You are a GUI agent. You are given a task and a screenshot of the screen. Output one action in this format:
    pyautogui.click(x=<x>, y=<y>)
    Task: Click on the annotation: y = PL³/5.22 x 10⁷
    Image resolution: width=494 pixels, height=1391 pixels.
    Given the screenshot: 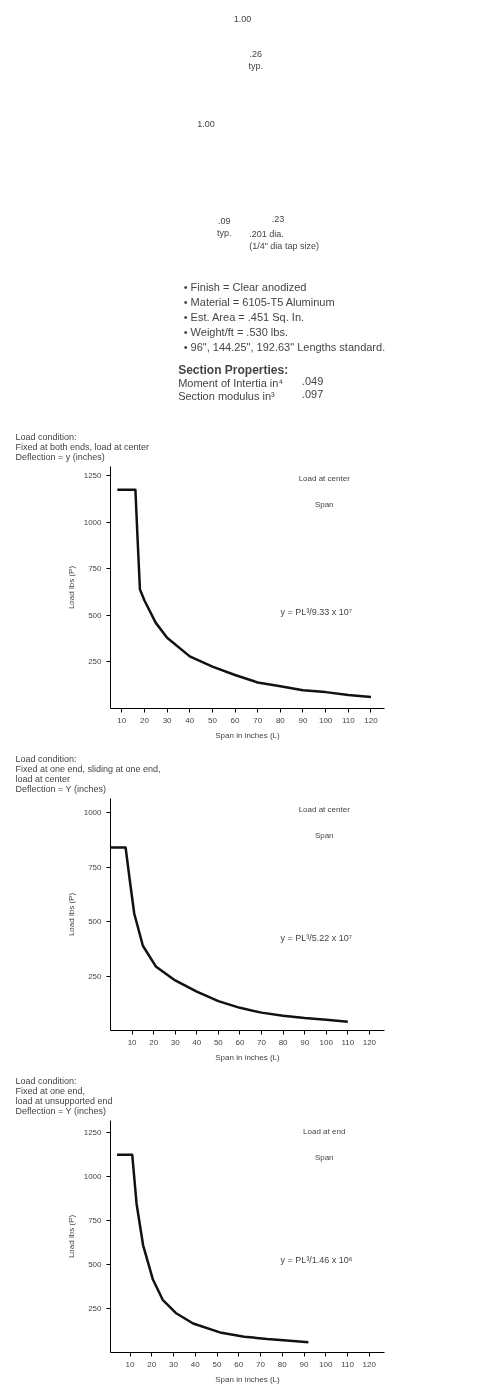 What is the action you would take?
    pyautogui.click(x=316, y=938)
    